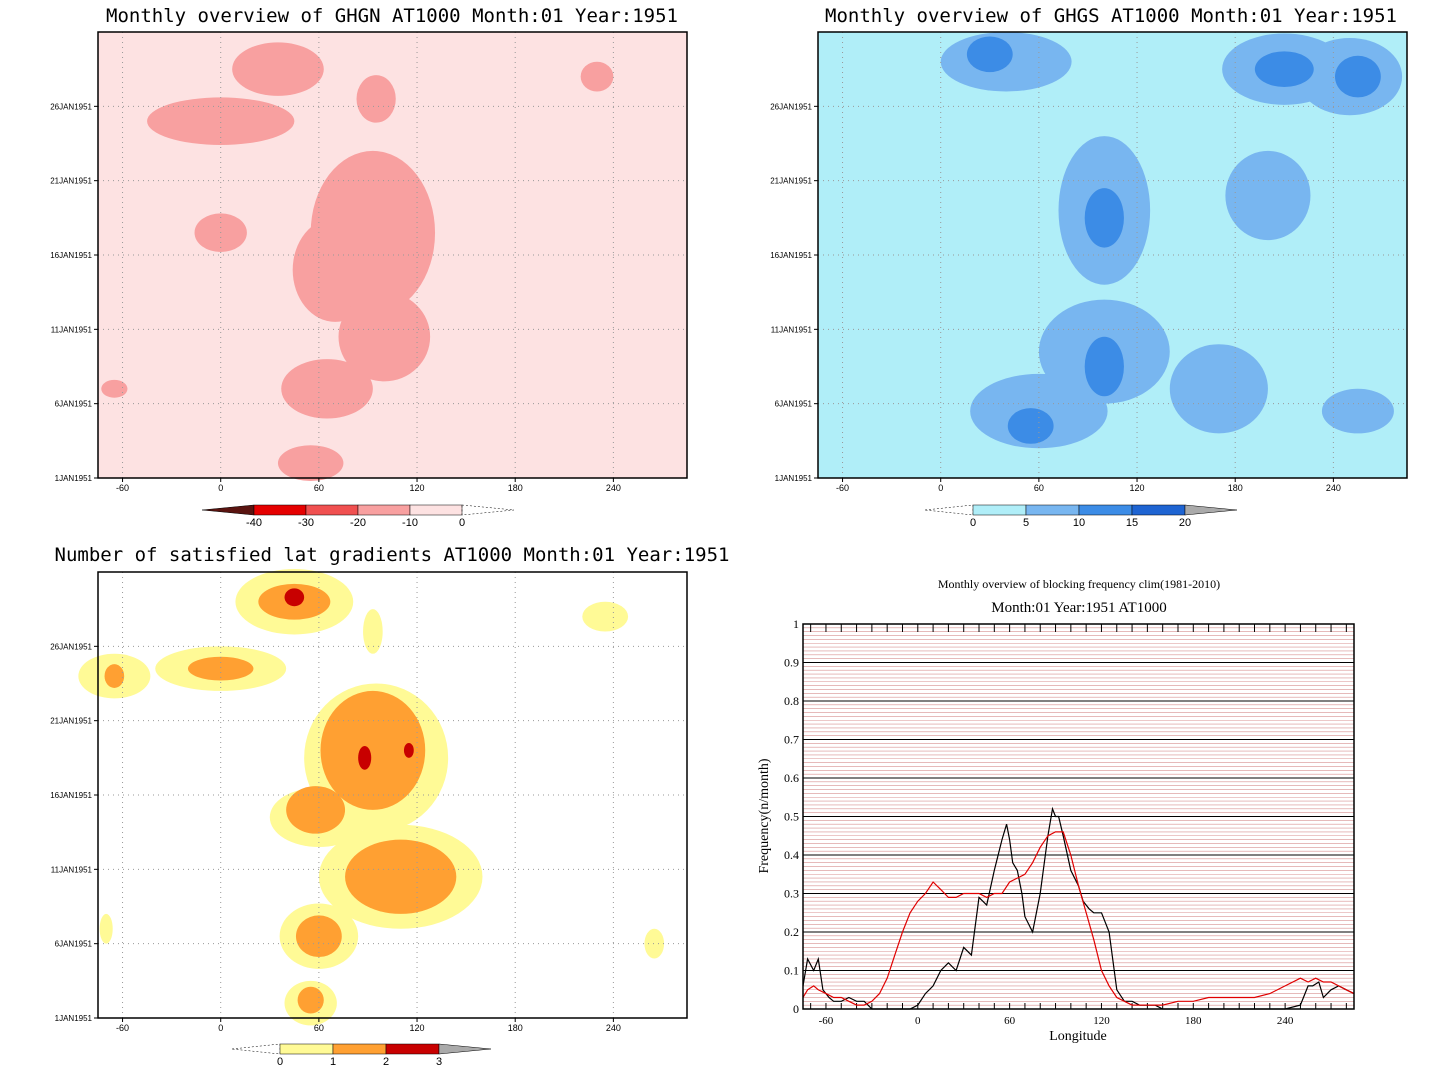 The image size is (1440, 1091). What do you see at coordinates (1101, 1021) in the screenshot?
I see `line-chart-x-tick-label: 120` at bounding box center [1101, 1021].